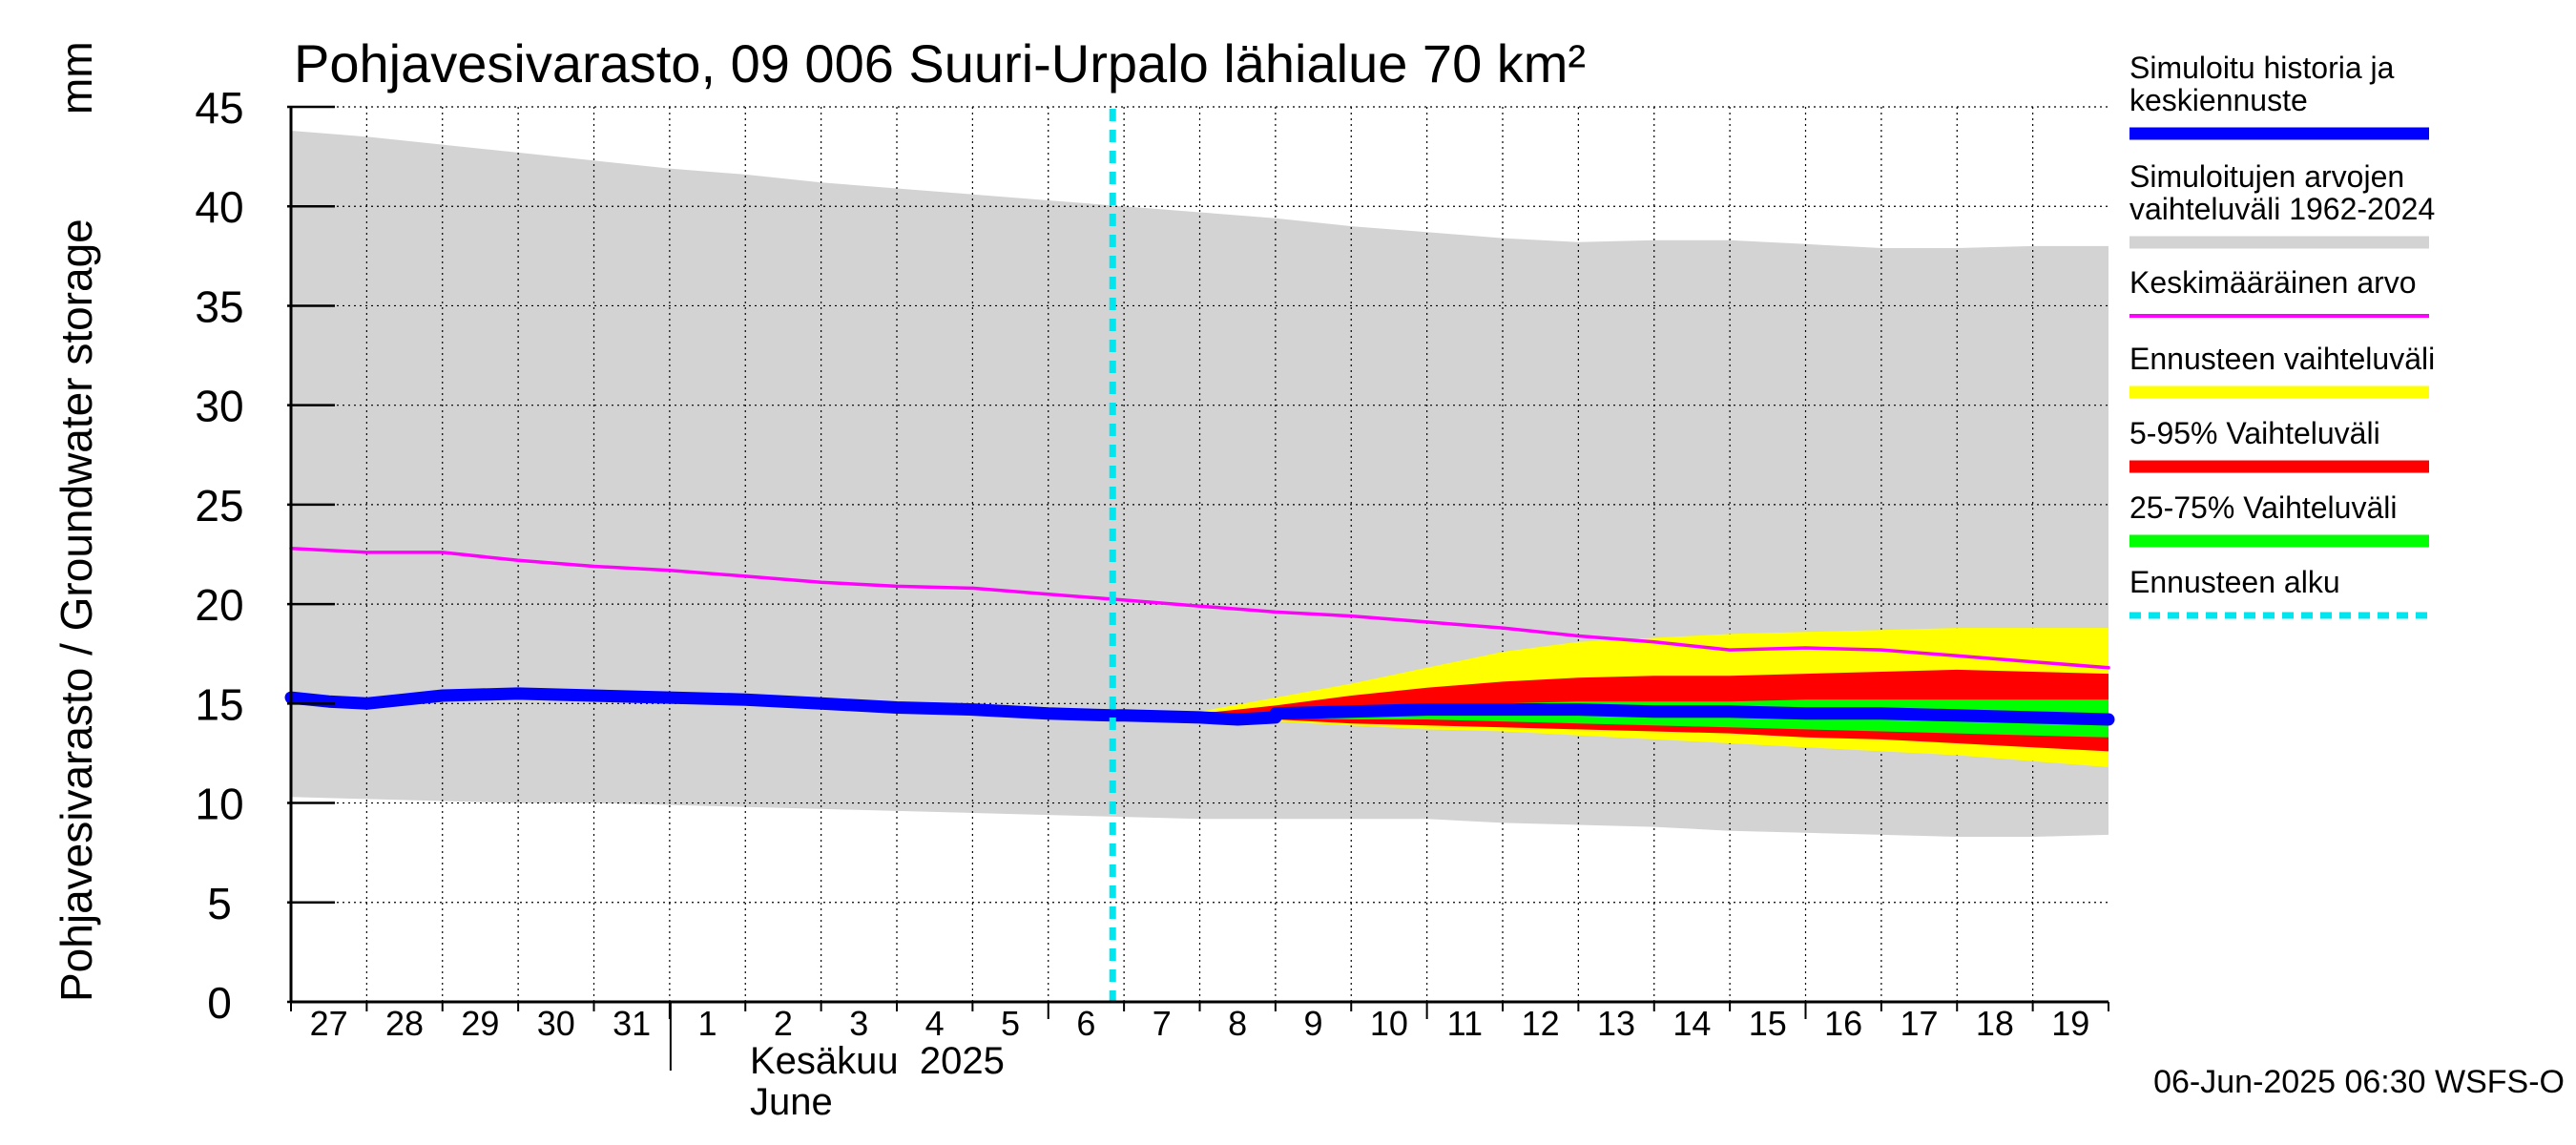  Describe the element at coordinates (783, 706) in the screenshot. I see `history-line` at that location.